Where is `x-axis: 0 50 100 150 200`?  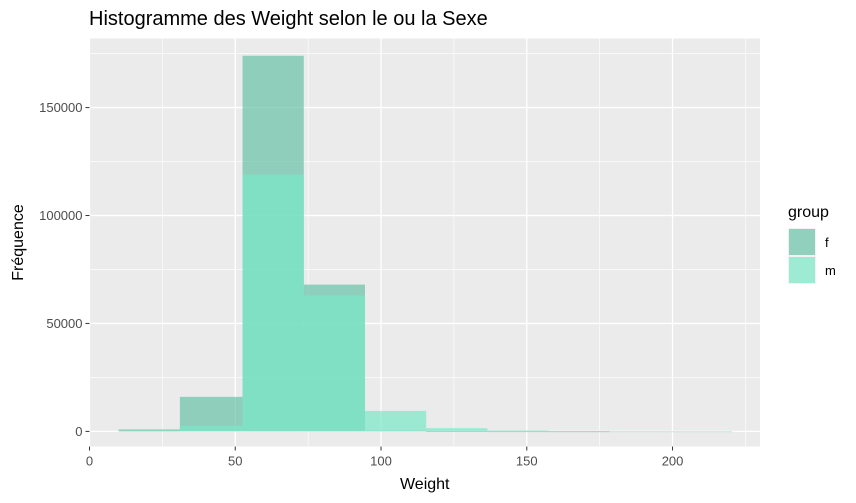 x-axis: 0 50 100 150 200 is located at coordinates (385, 457).